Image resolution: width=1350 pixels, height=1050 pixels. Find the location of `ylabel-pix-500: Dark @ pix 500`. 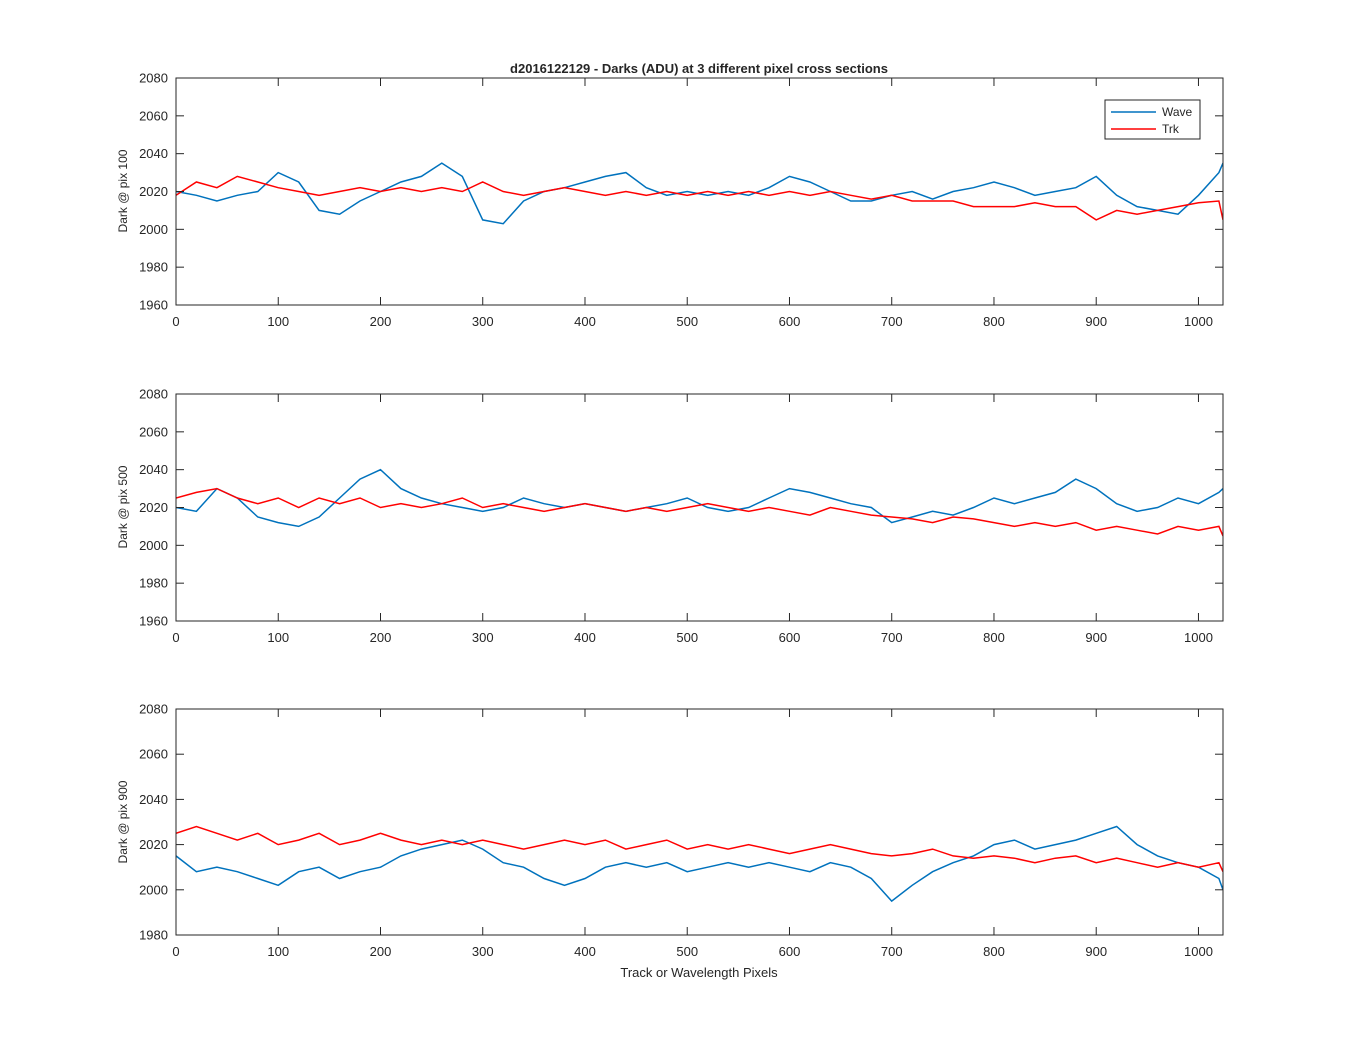

ylabel-pix-500: Dark @ pix 500 is located at coordinates (123, 506).